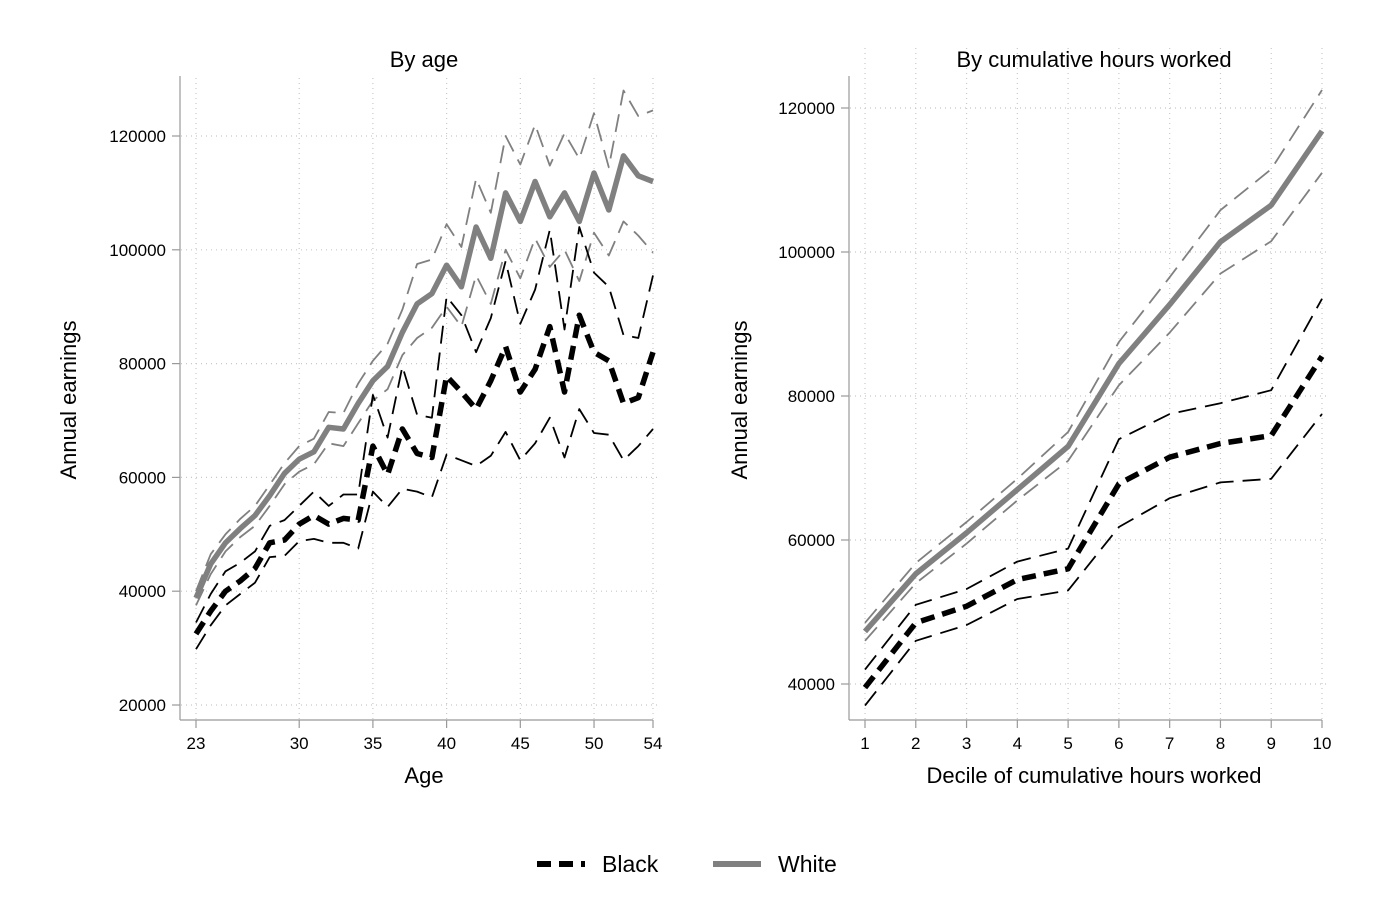 The image size is (1383, 922). I want to click on y-tick-label: 20000, so click(142, 705).